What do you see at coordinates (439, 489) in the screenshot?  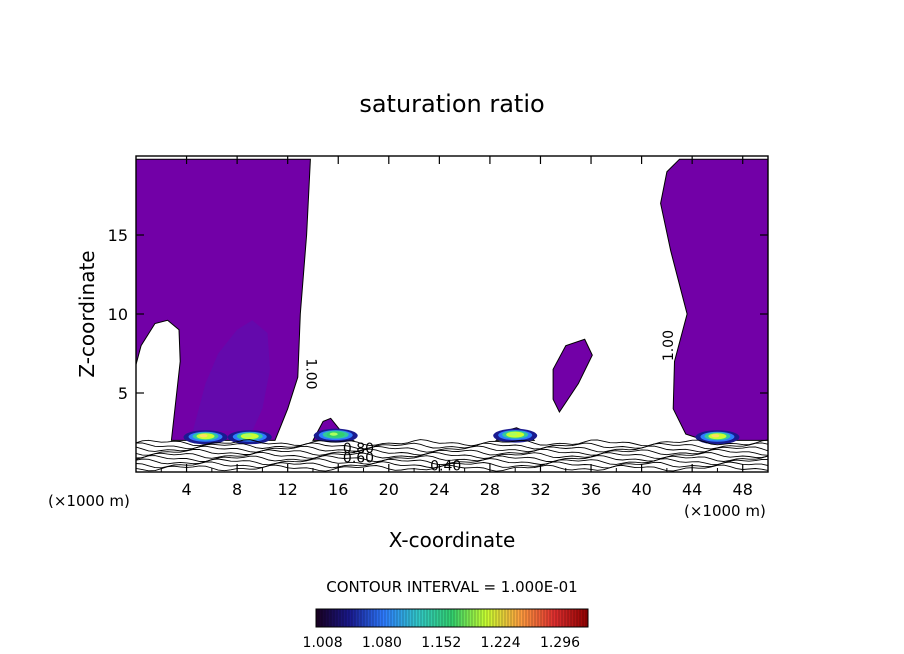 I see `x-tick-label: 24` at bounding box center [439, 489].